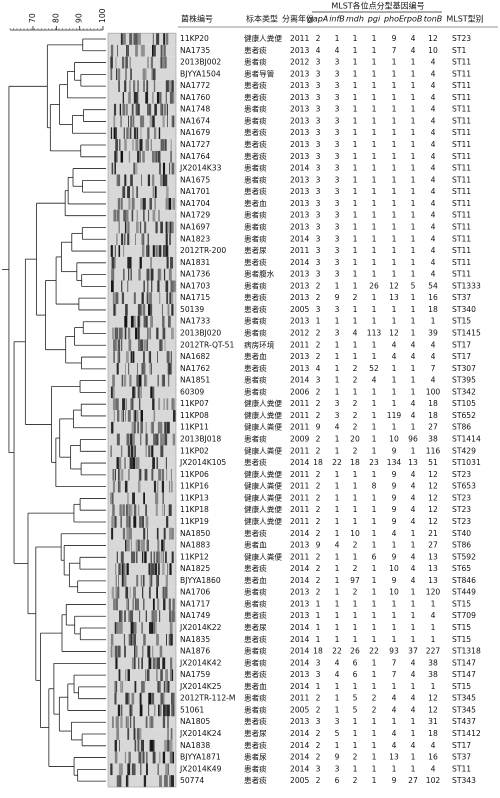 The height and width of the screenshot is (798, 500). What do you see at coordinates (459, 50) in the screenshot?
I see `st-type: ST1` at bounding box center [459, 50].